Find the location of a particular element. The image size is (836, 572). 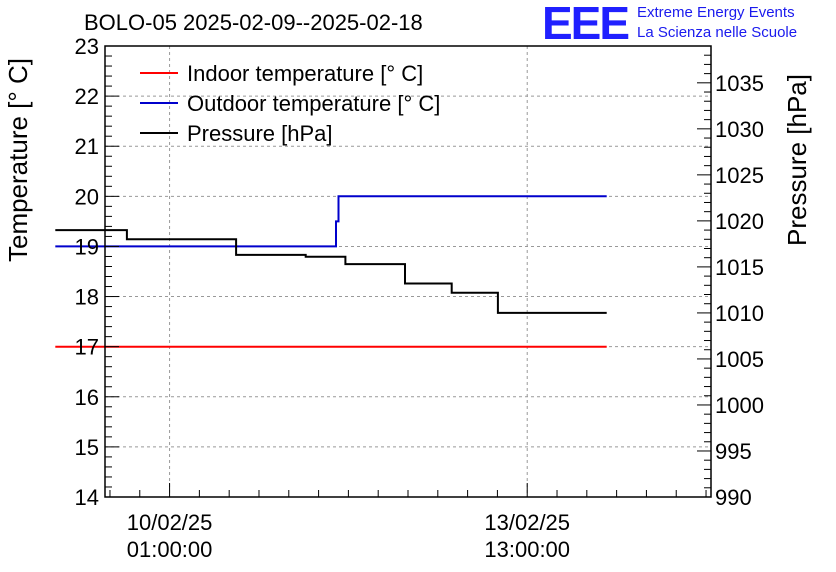

left-tick-label: 20 is located at coordinates (87, 196).